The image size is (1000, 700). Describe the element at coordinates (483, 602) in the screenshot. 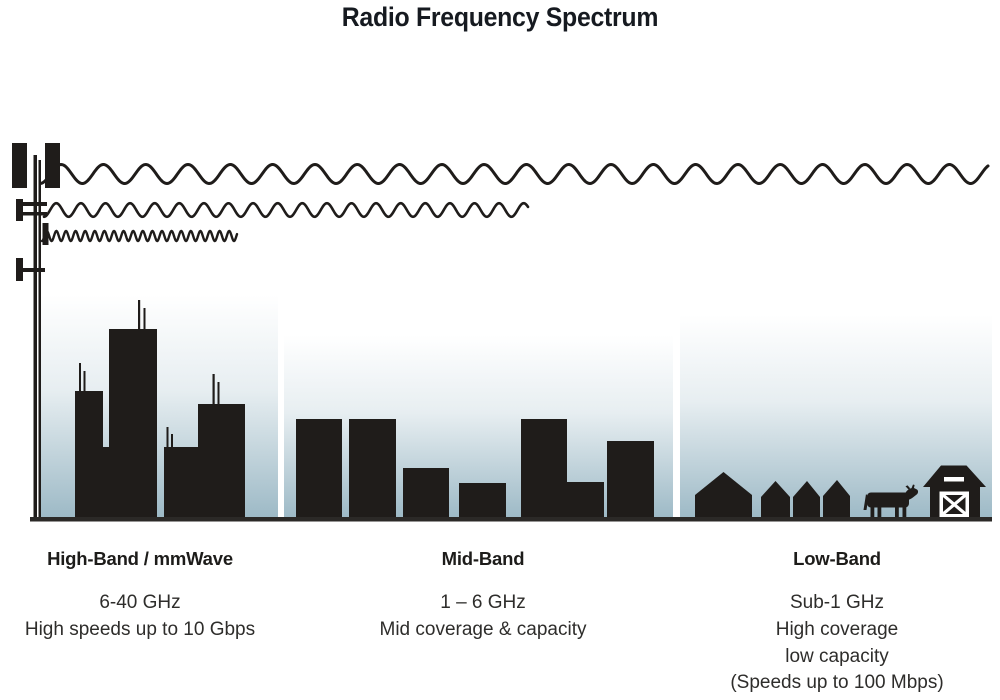

I see `mid-band-frequency: 1 – 6 GHz` at that location.